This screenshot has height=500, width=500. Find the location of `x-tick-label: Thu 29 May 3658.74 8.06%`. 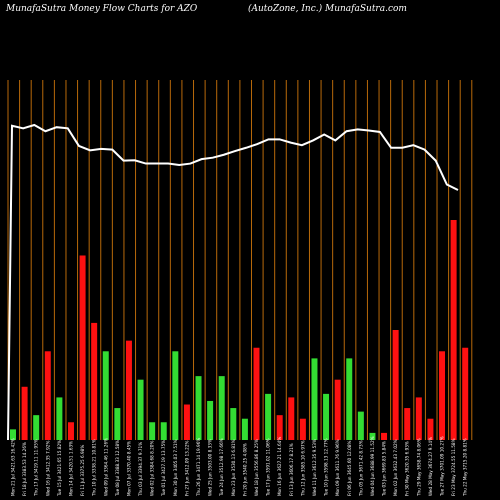

x-tick-label: Thu 29 May 3658.74 8.06% is located at coordinates (418, 467).